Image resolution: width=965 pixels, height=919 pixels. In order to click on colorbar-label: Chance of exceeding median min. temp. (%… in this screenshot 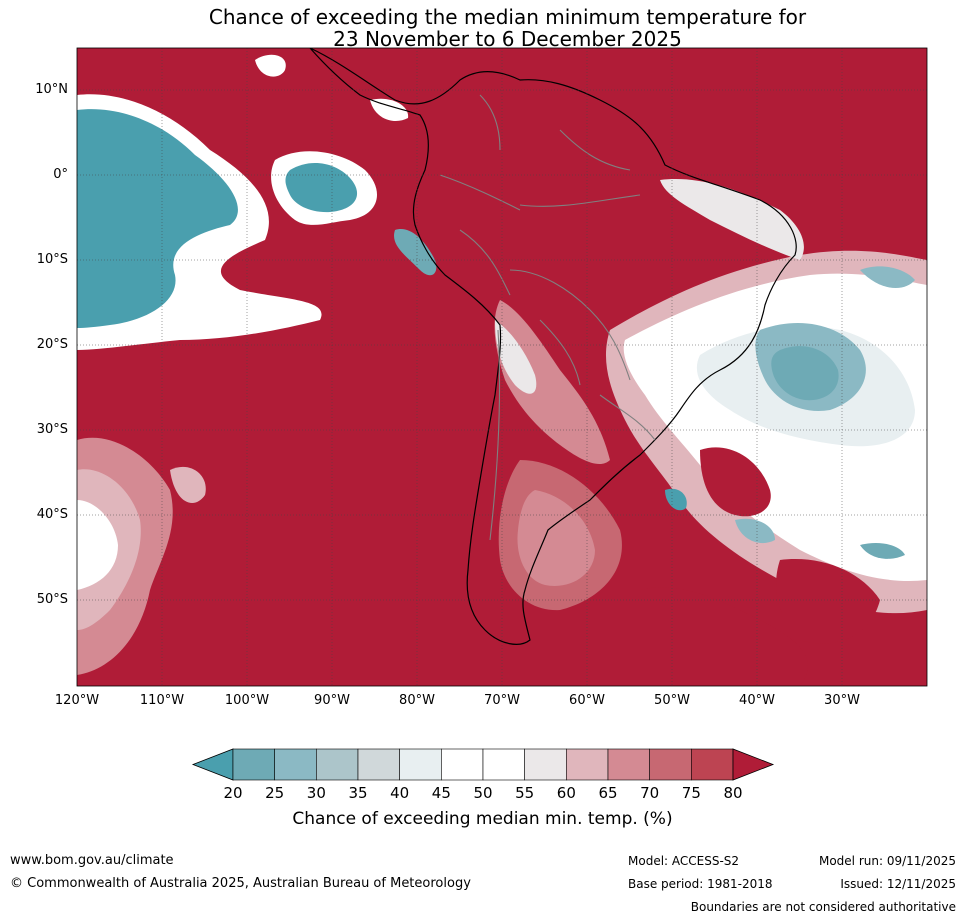, I will do `click(482, 819)`.